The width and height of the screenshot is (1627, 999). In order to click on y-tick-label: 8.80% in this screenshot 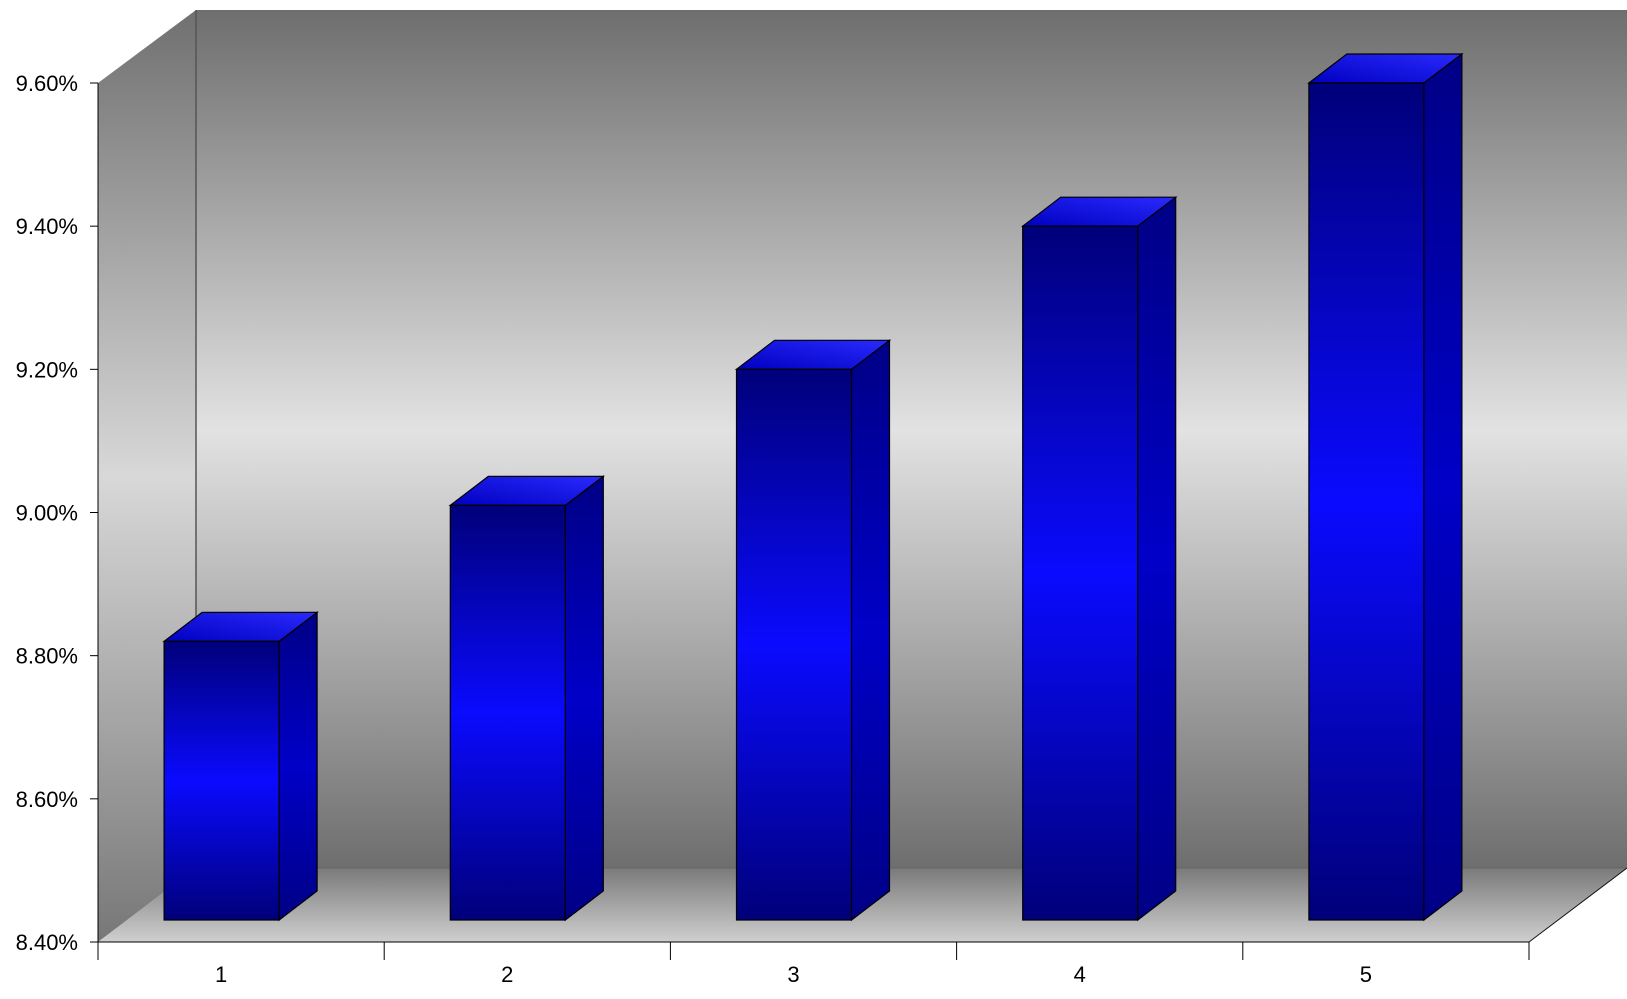, I will do `click(47, 656)`.